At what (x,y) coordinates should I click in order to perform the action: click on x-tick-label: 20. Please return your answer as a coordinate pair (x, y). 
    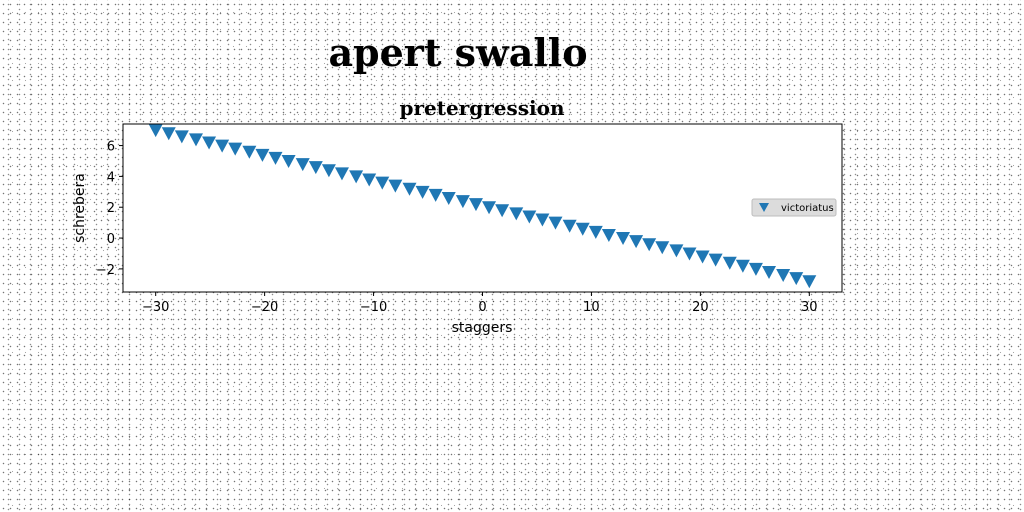
    Looking at the image, I should click on (700, 307).